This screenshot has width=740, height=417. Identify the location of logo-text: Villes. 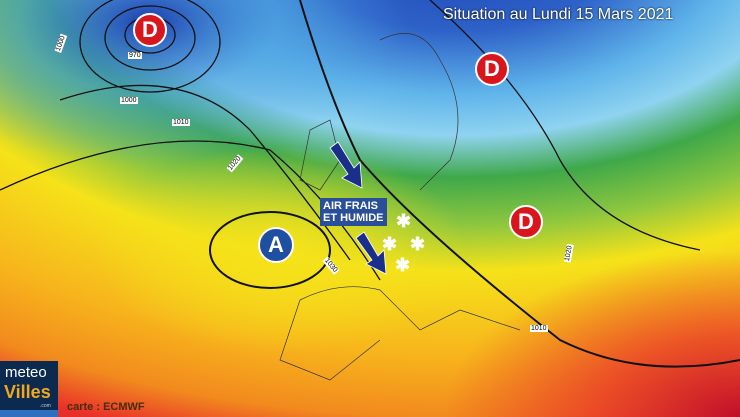
(27, 392).